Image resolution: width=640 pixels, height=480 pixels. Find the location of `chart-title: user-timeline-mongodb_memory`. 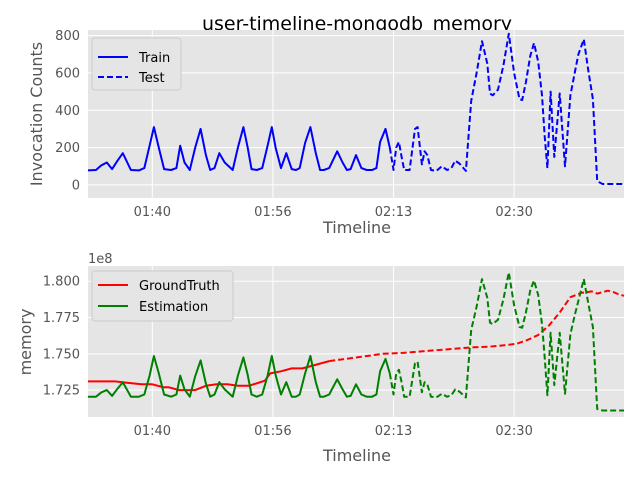

chart-title: user-timeline-mongodb_memory is located at coordinates (357, 24).